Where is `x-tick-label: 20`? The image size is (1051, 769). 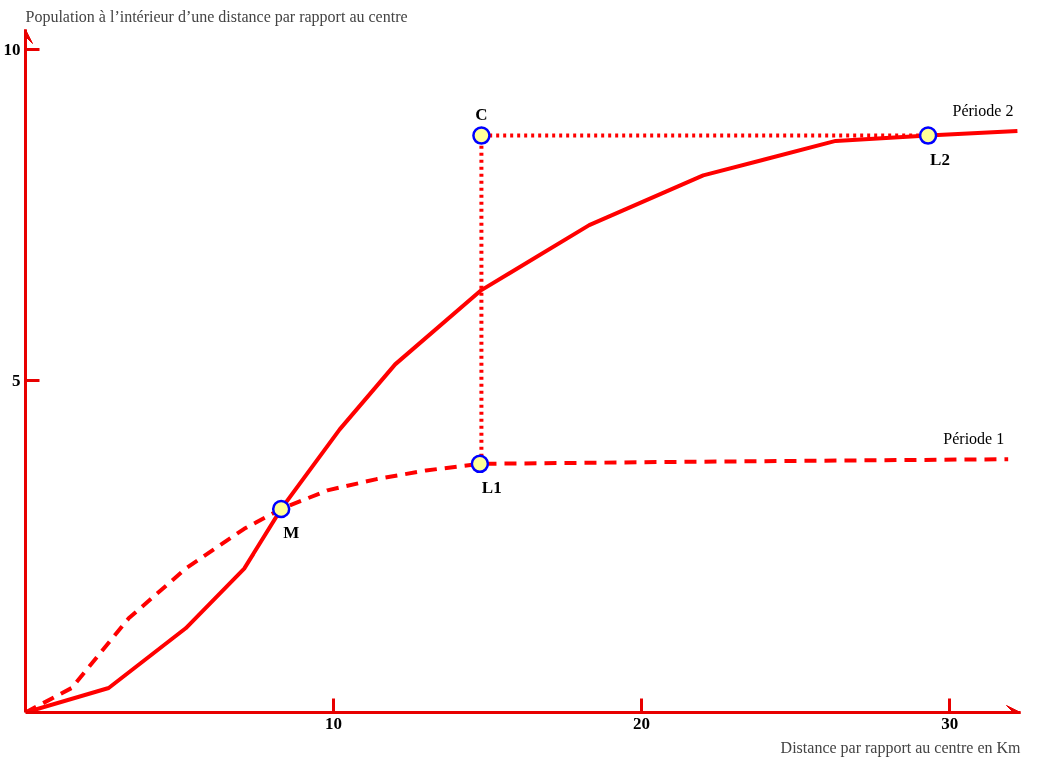
x-tick-label: 20 is located at coordinates (642, 723).